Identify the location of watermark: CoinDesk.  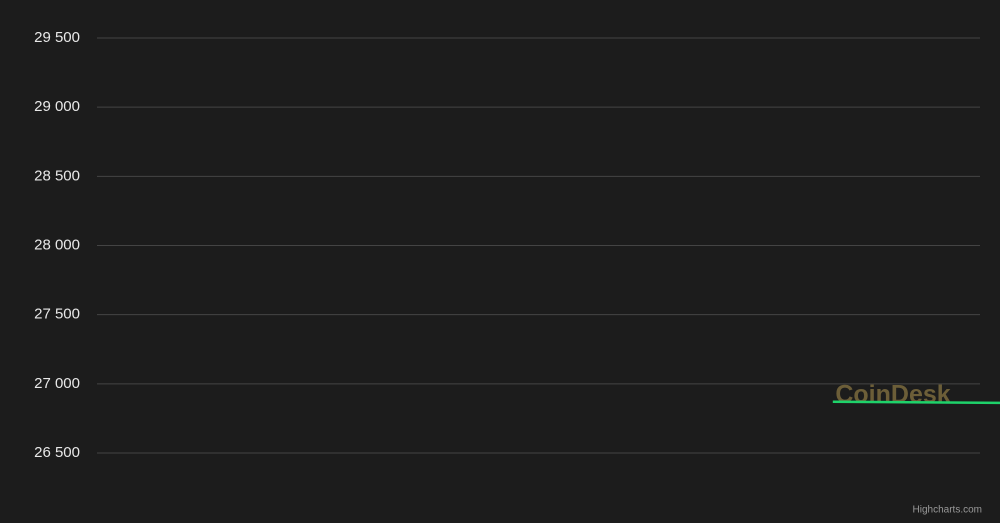
(892, 395).